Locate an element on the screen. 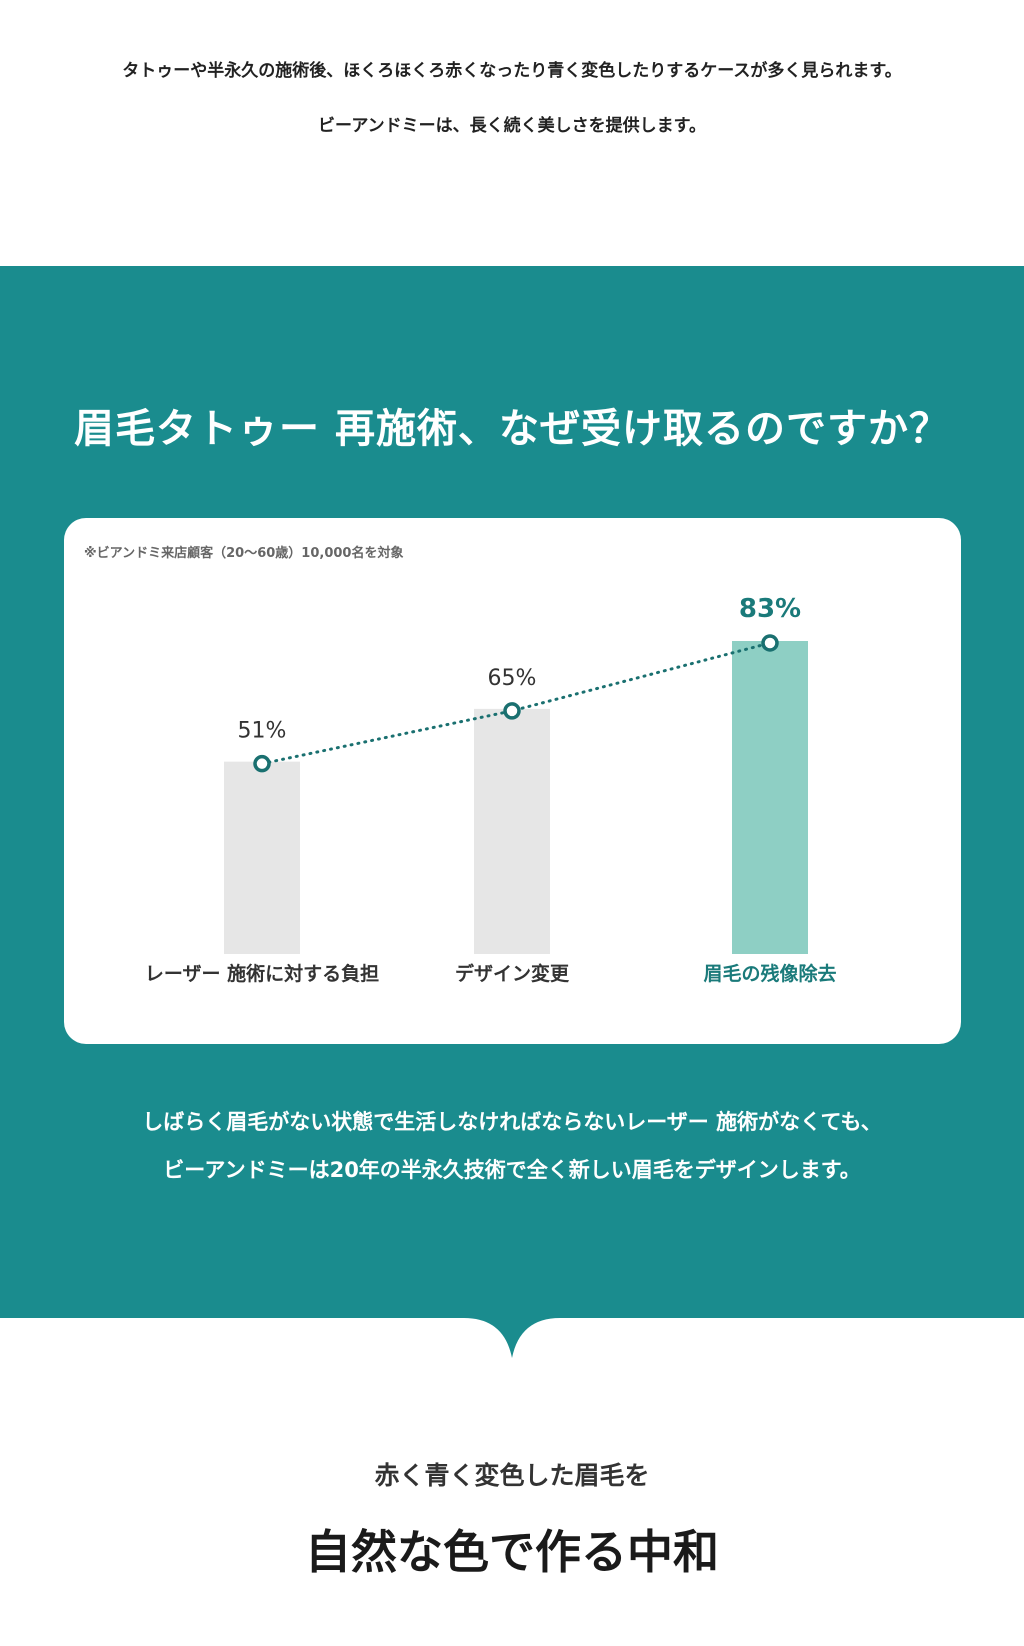 This screenshot has width=1024, height=1646. section-title: 眉毛タトゥー 再施術、なぜ受け取るのですか？ is located at coordinates (512, 429).